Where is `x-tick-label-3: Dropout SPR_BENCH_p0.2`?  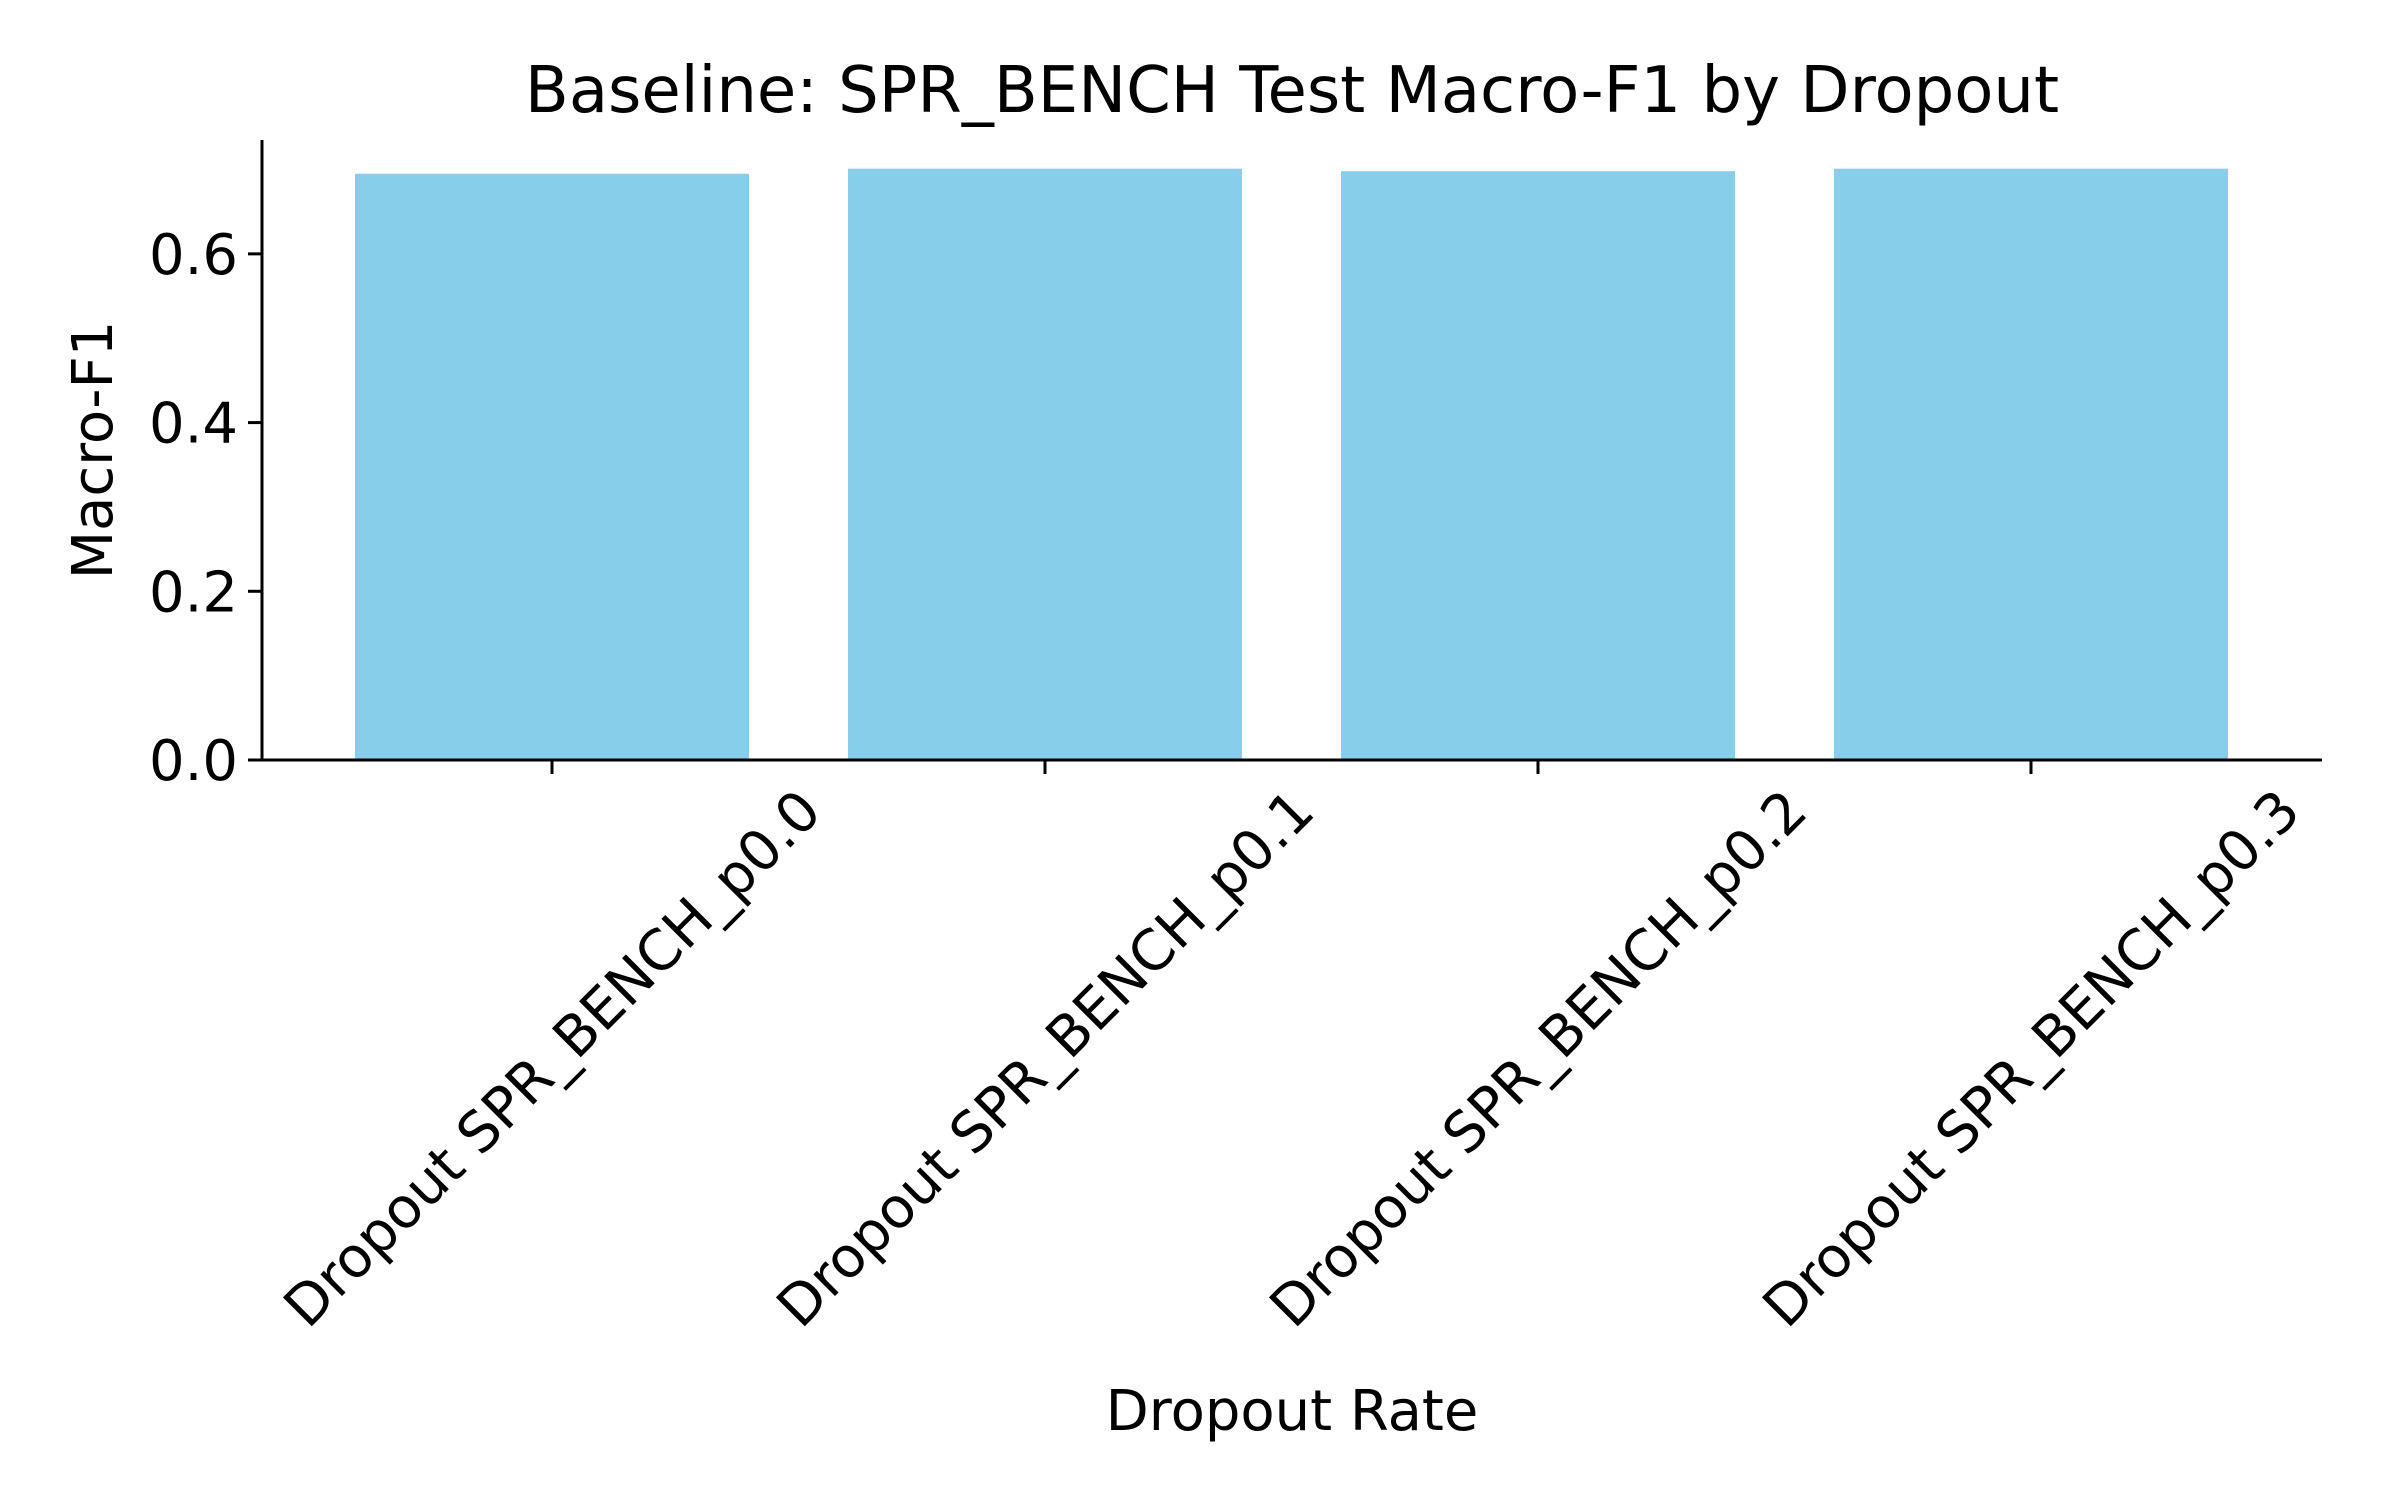
x-tick-label-3: Dropout SPR_BENCH_p0.2 is located at coordinates (1539, 1059).